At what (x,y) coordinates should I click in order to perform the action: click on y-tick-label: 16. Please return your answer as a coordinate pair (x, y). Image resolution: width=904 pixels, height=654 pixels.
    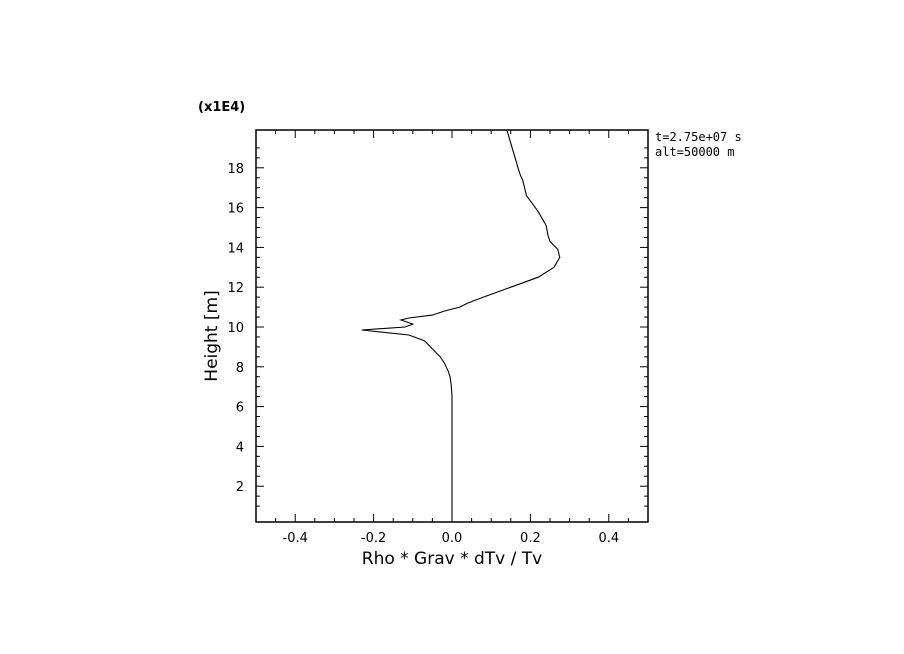
    Looking at the image, I should click on (235, 209).